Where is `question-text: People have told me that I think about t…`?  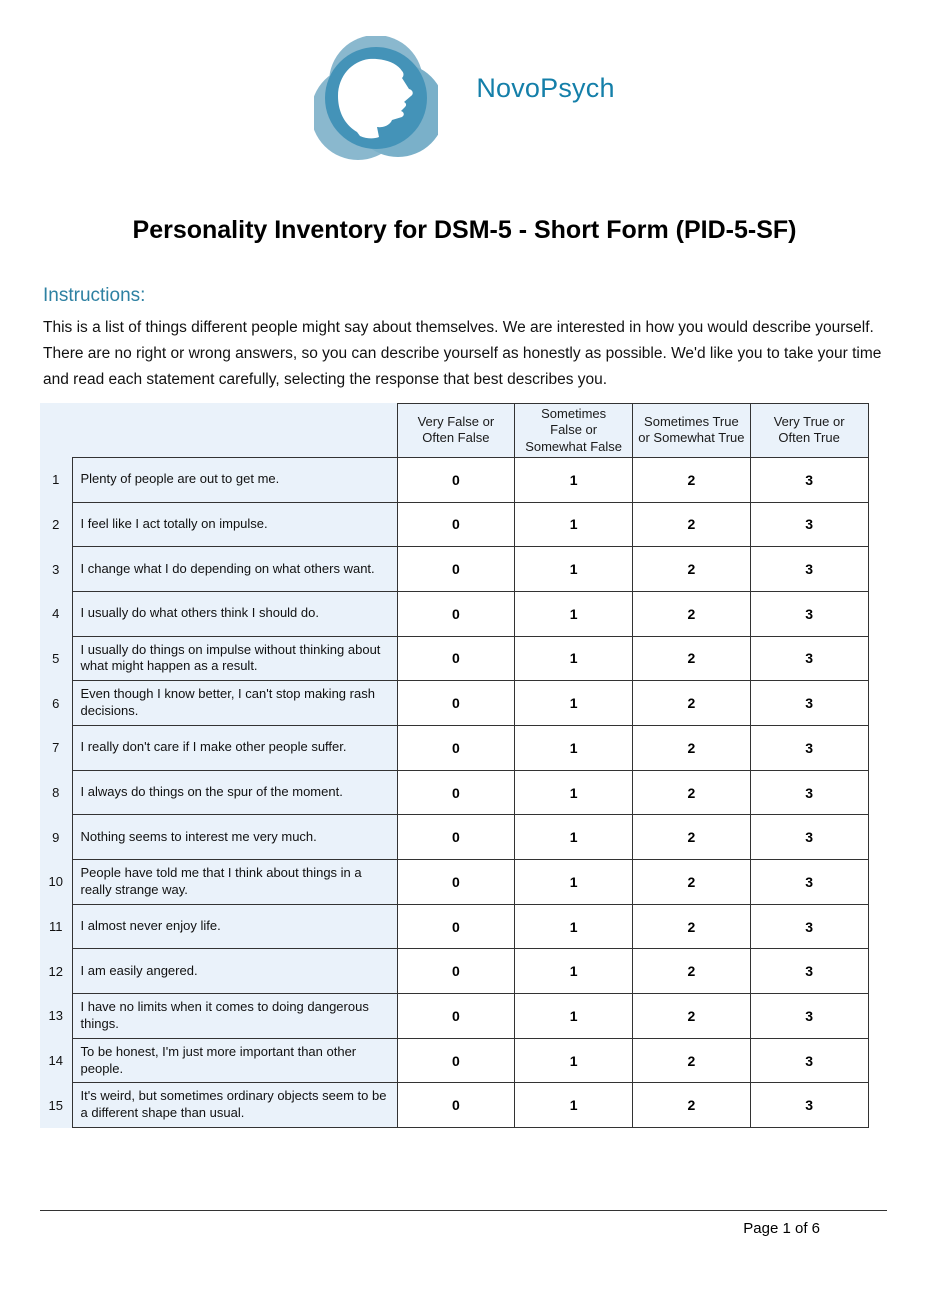
question-text: People have told me that I think about t… is located at coordinates (234, 882).